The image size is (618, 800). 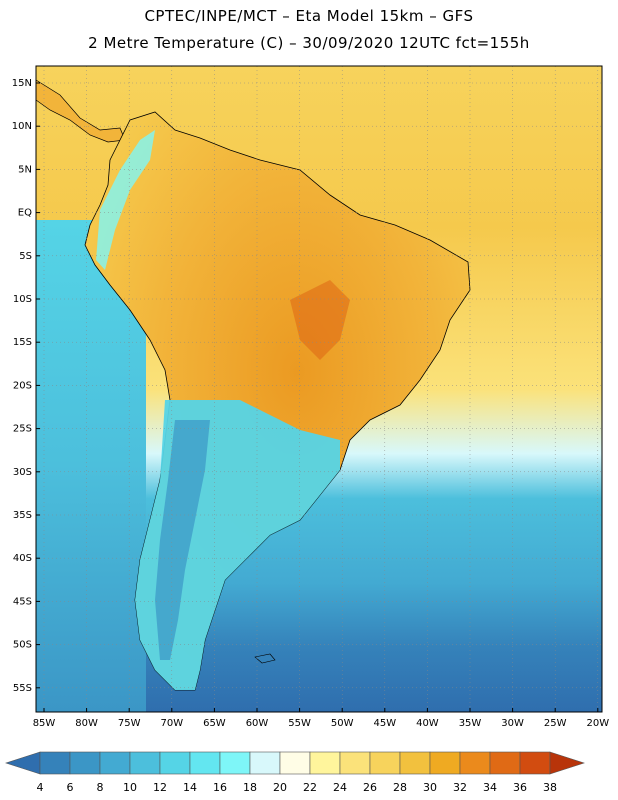 What do you see at coordinates (190, 787) in the screenshot?
I see `colorbar-label: 14` at bounding box center [190, 787].